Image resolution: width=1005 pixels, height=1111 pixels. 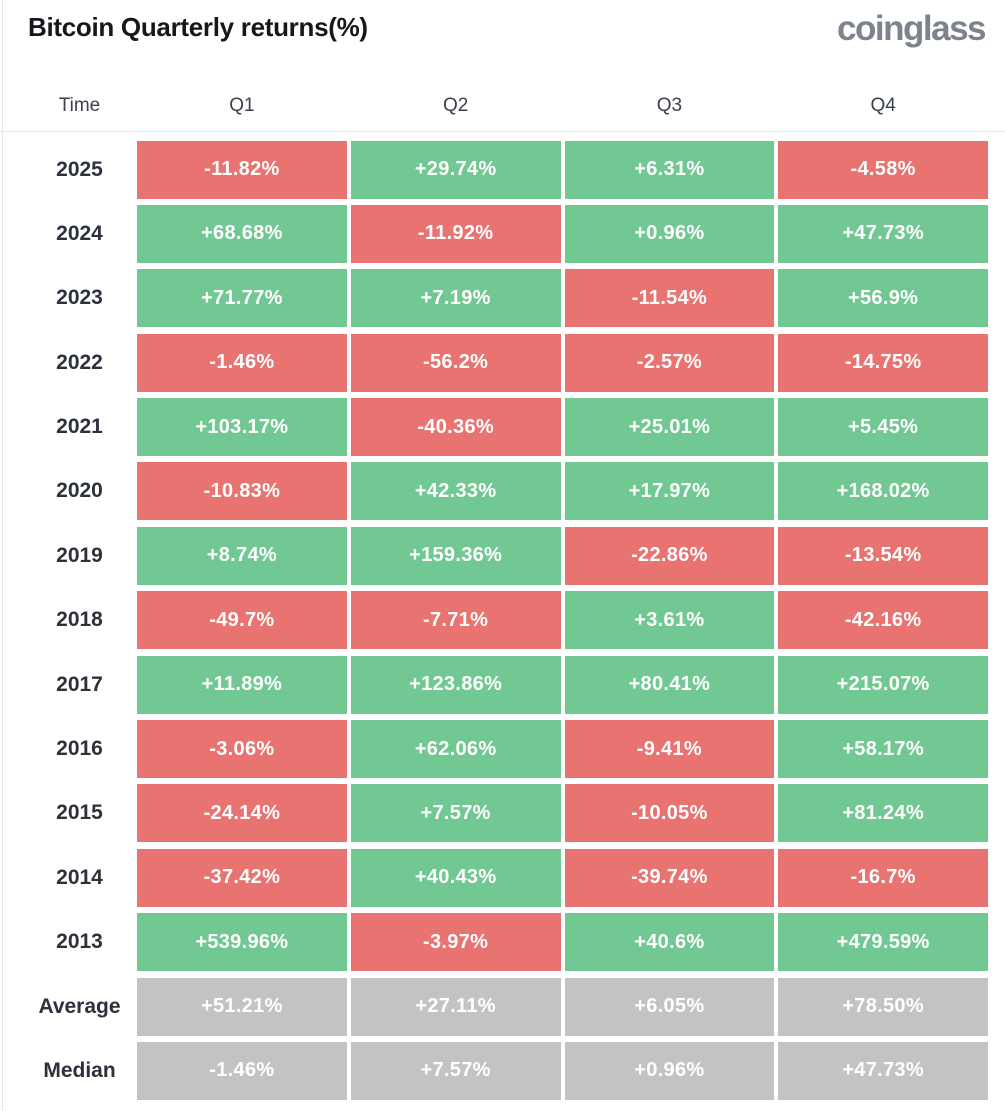 What do you see at coordinates (669, 942) in the screenshot?
I see `return-cell: +40.6%` at bounding box center [669, 942].